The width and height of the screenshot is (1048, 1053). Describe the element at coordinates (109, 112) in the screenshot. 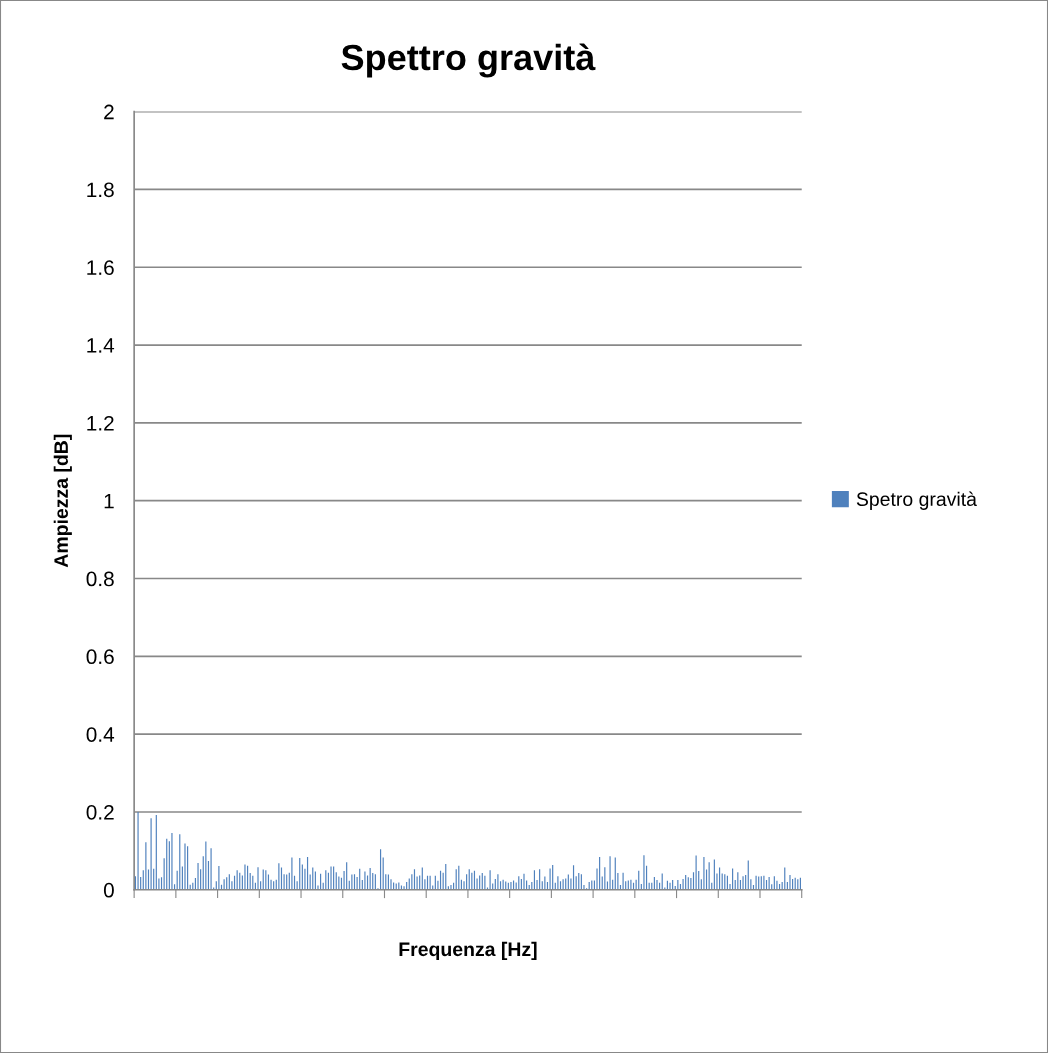

I see `y-tick-label: 2` at that location.